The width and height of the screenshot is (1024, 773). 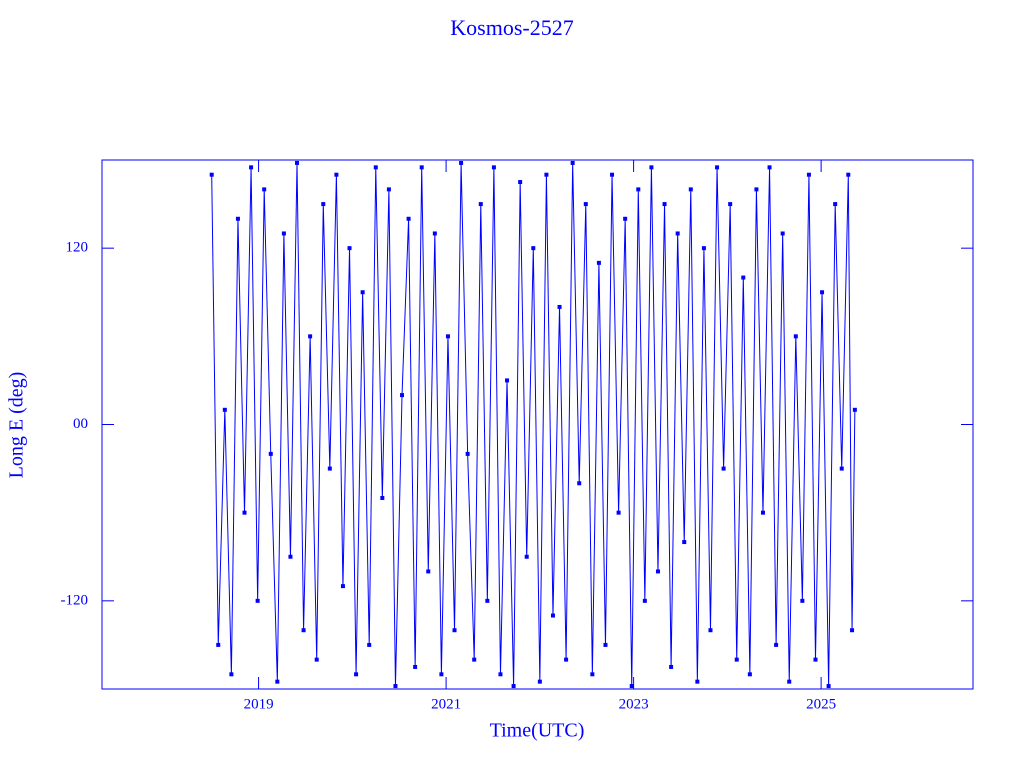 I want to click on y-tick-label: 120, so click(x=77, y=248).